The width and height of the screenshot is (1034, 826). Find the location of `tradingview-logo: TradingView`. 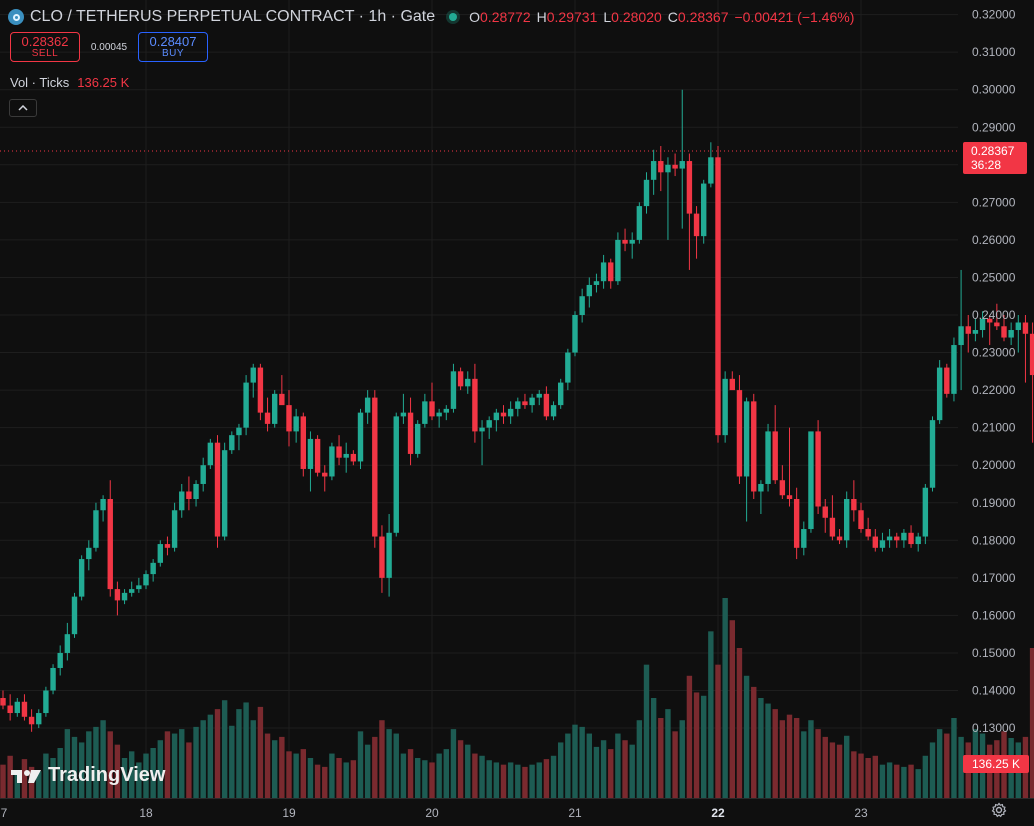

tradingview-logo: TradingView is located at coordinates (87, 775).